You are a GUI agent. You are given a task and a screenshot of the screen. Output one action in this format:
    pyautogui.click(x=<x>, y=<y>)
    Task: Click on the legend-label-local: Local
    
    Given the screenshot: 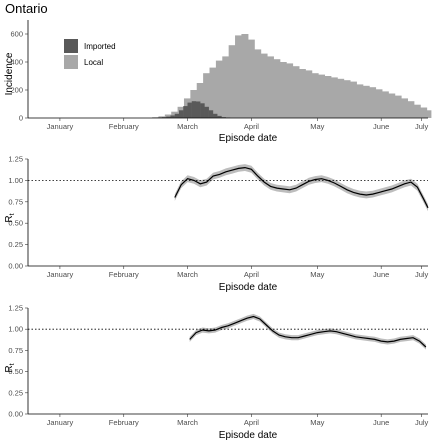 What is the action you would take?
    pyautogui.click(x=93, y=62)
    